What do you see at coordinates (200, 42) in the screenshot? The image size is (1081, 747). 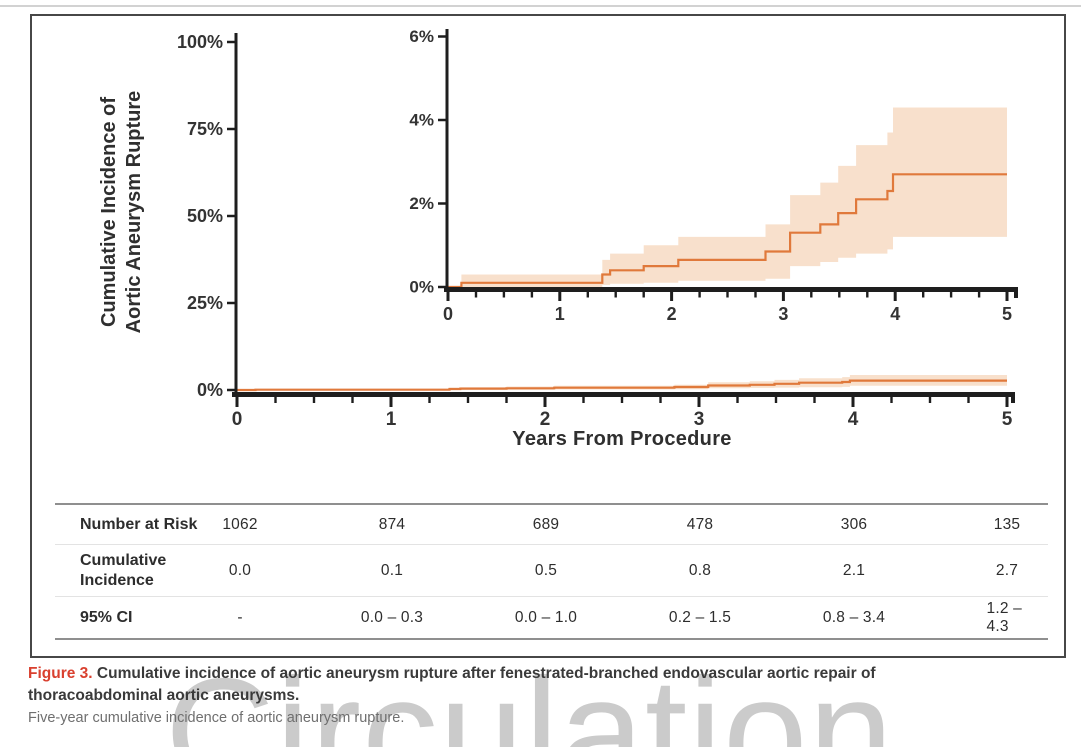 I see `y-tick-label: 100%` at bounding box center [200, 42].